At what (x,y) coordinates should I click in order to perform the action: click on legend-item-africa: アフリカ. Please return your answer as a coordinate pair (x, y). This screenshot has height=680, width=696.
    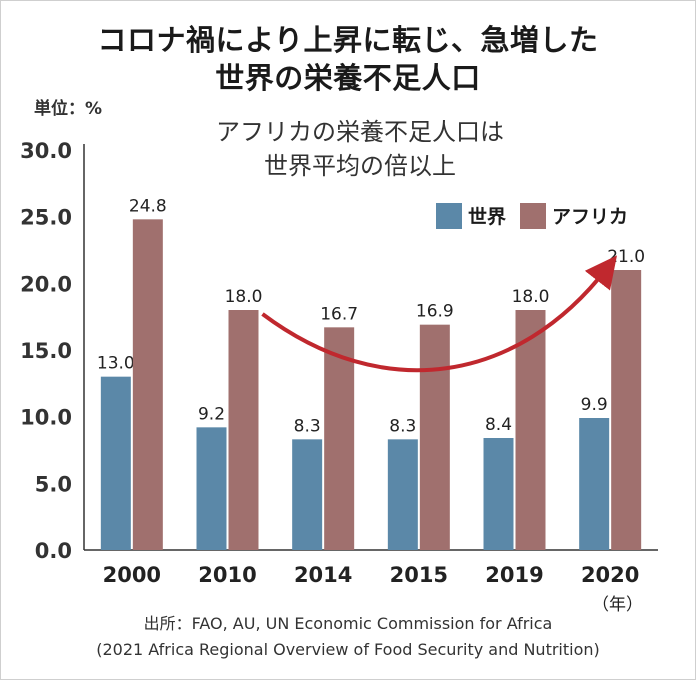
    Looking at the image, I should click on (574, 215).